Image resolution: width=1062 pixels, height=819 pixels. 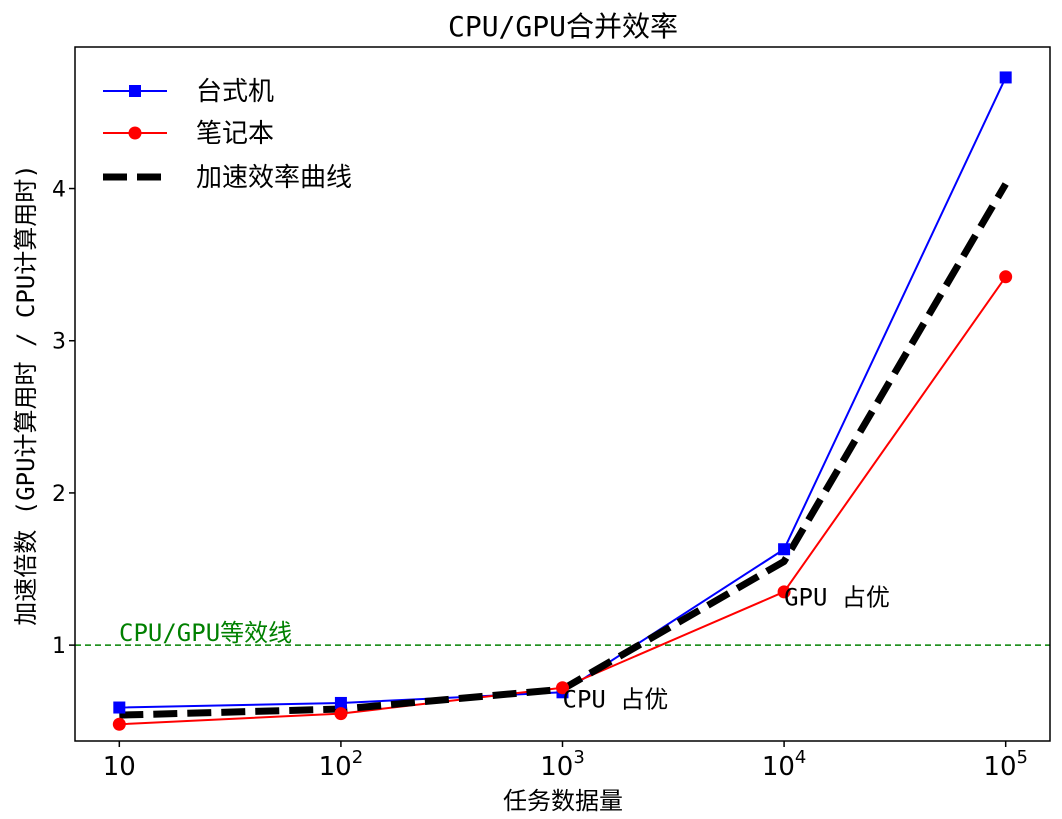 I want to click on y-tick-label: 2, so click(x=59, y=494).